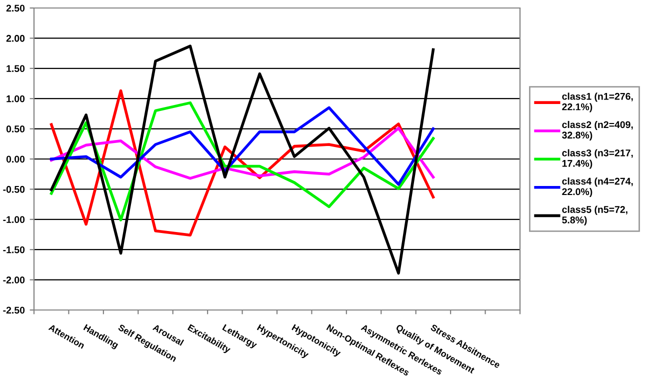  Describe the element at coordinates (595, 216) in the screenshot. I see `legend-label: class5 (n5=72, 5.8%)` at that location.